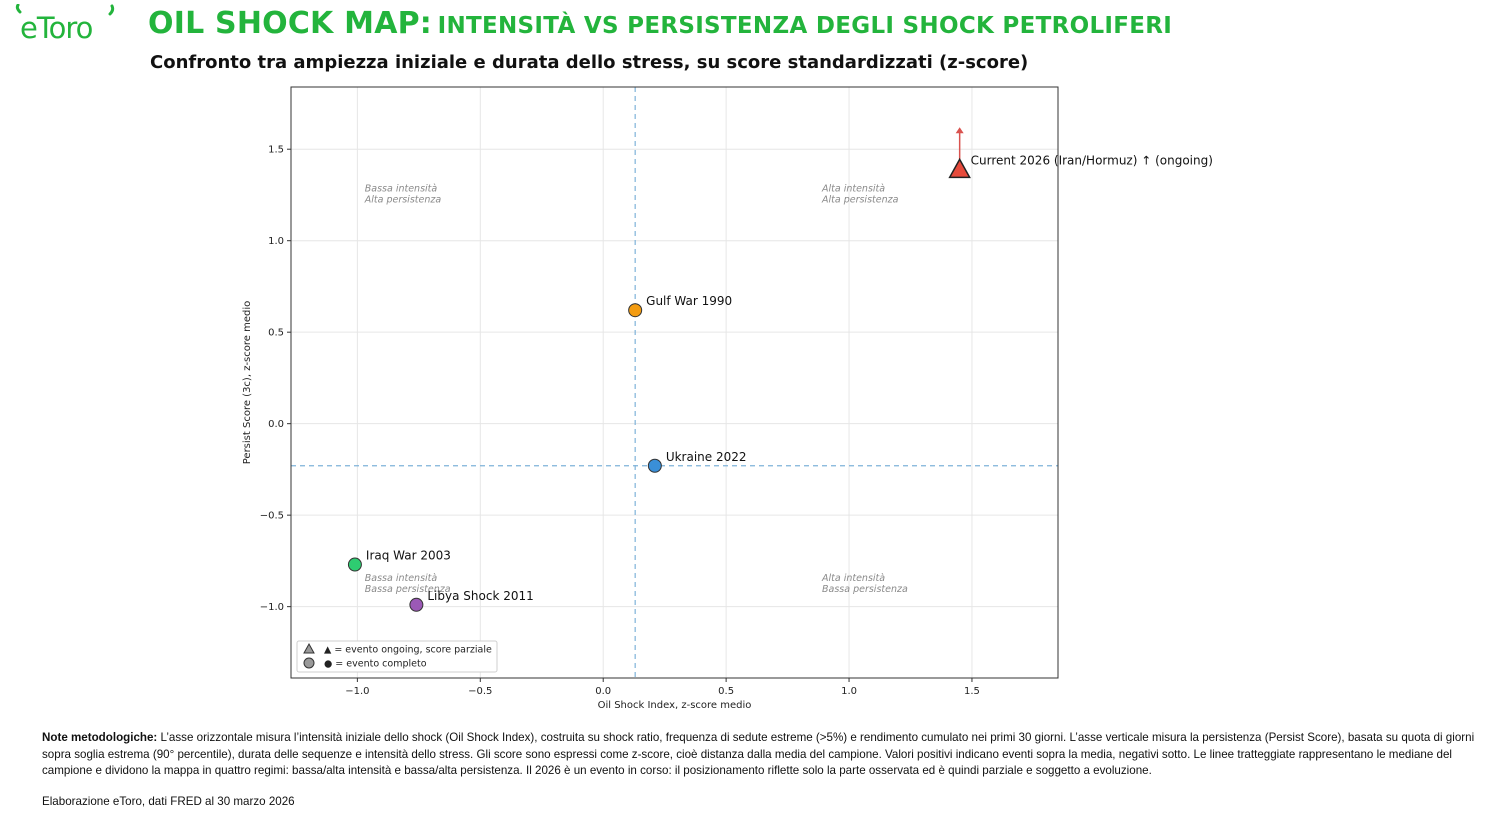 This screenshot has width=1500, height=814. Describe the element at coordinates (276, 333) in the screenshot. I see `y-tick-label: 0.5` at that location.